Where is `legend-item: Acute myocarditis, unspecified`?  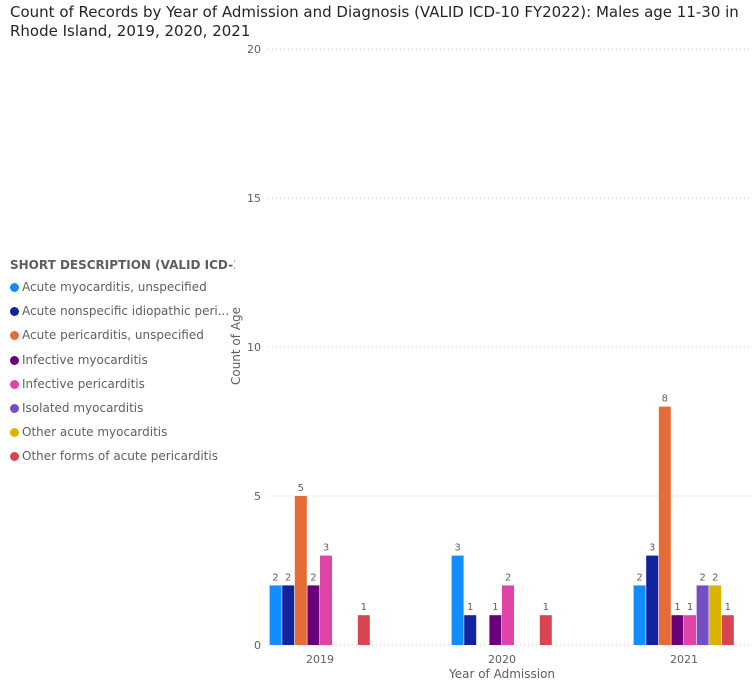 legend-item: Acute myocarditis, unspecified is located at coordinates (122, 287).